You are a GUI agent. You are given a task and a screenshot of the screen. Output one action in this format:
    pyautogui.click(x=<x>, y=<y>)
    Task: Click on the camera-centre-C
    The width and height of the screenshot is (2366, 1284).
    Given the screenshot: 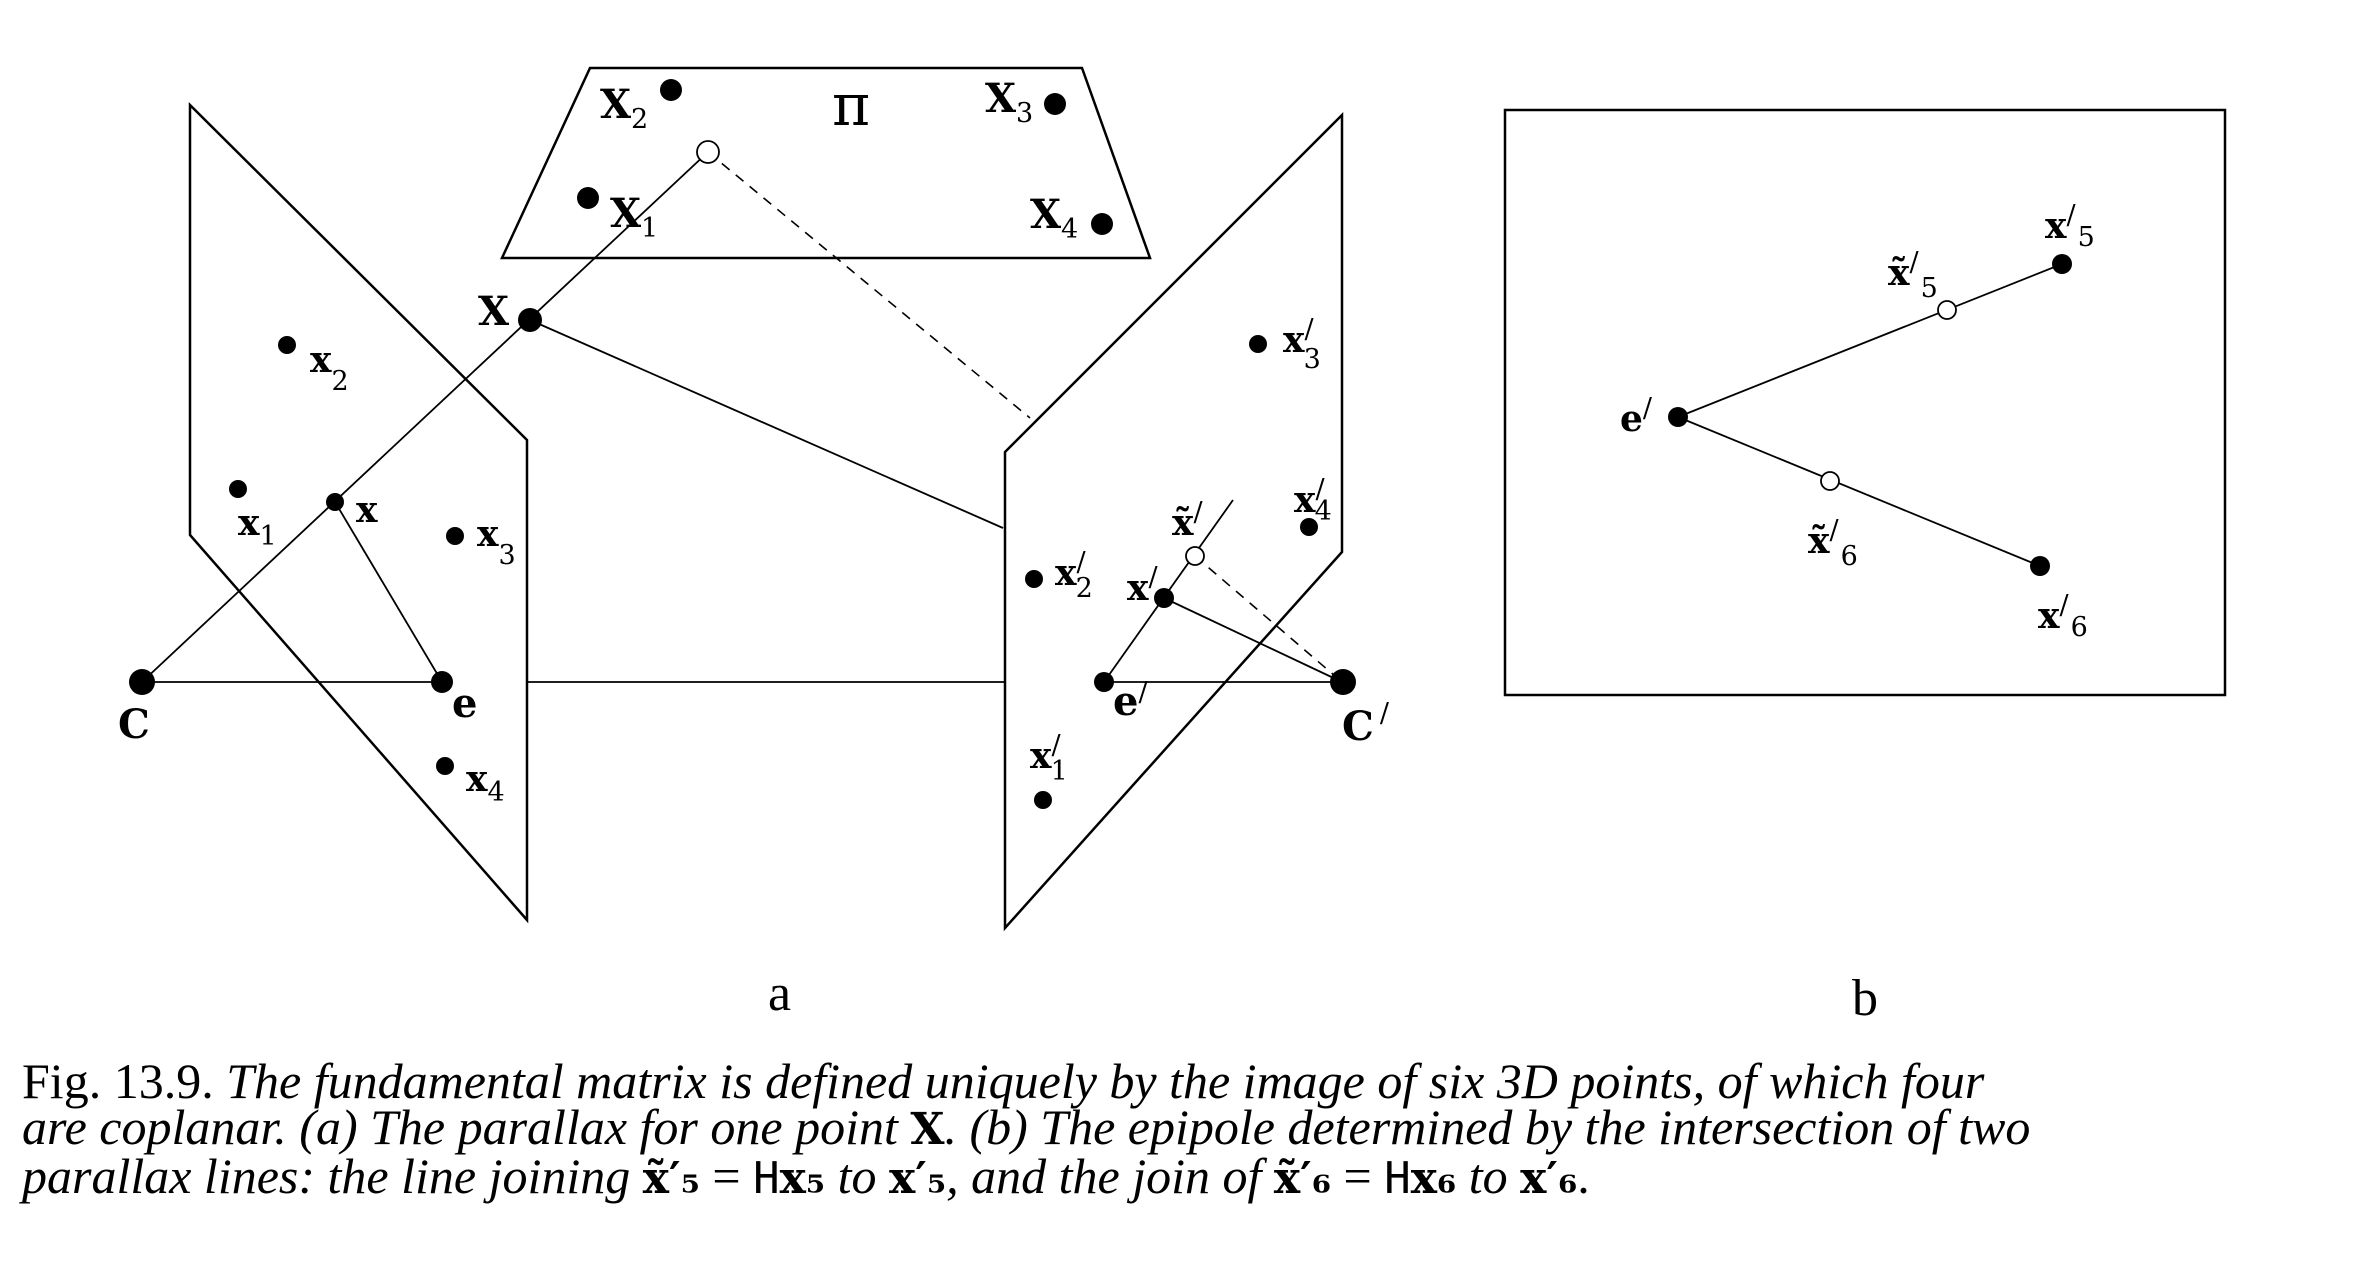 What is the action you would take?
    pyautogui.click(x=142, y=682)
    